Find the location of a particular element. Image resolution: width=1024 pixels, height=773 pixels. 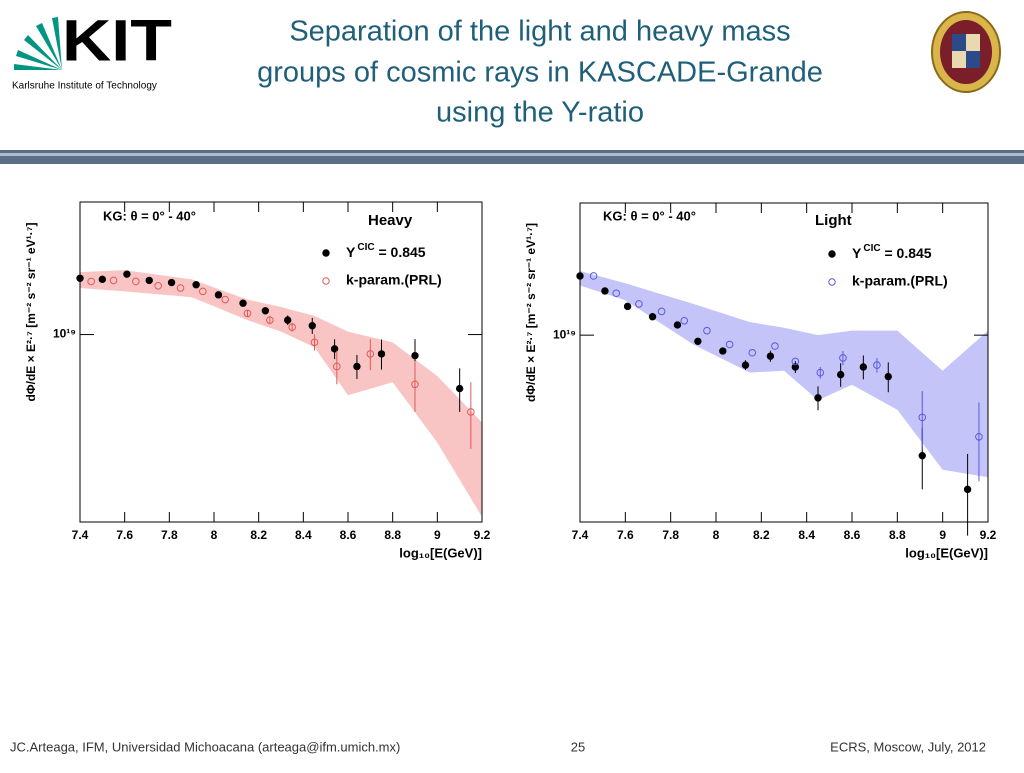

x-tick-label: 8.2 is located at coordinates (258, 535).